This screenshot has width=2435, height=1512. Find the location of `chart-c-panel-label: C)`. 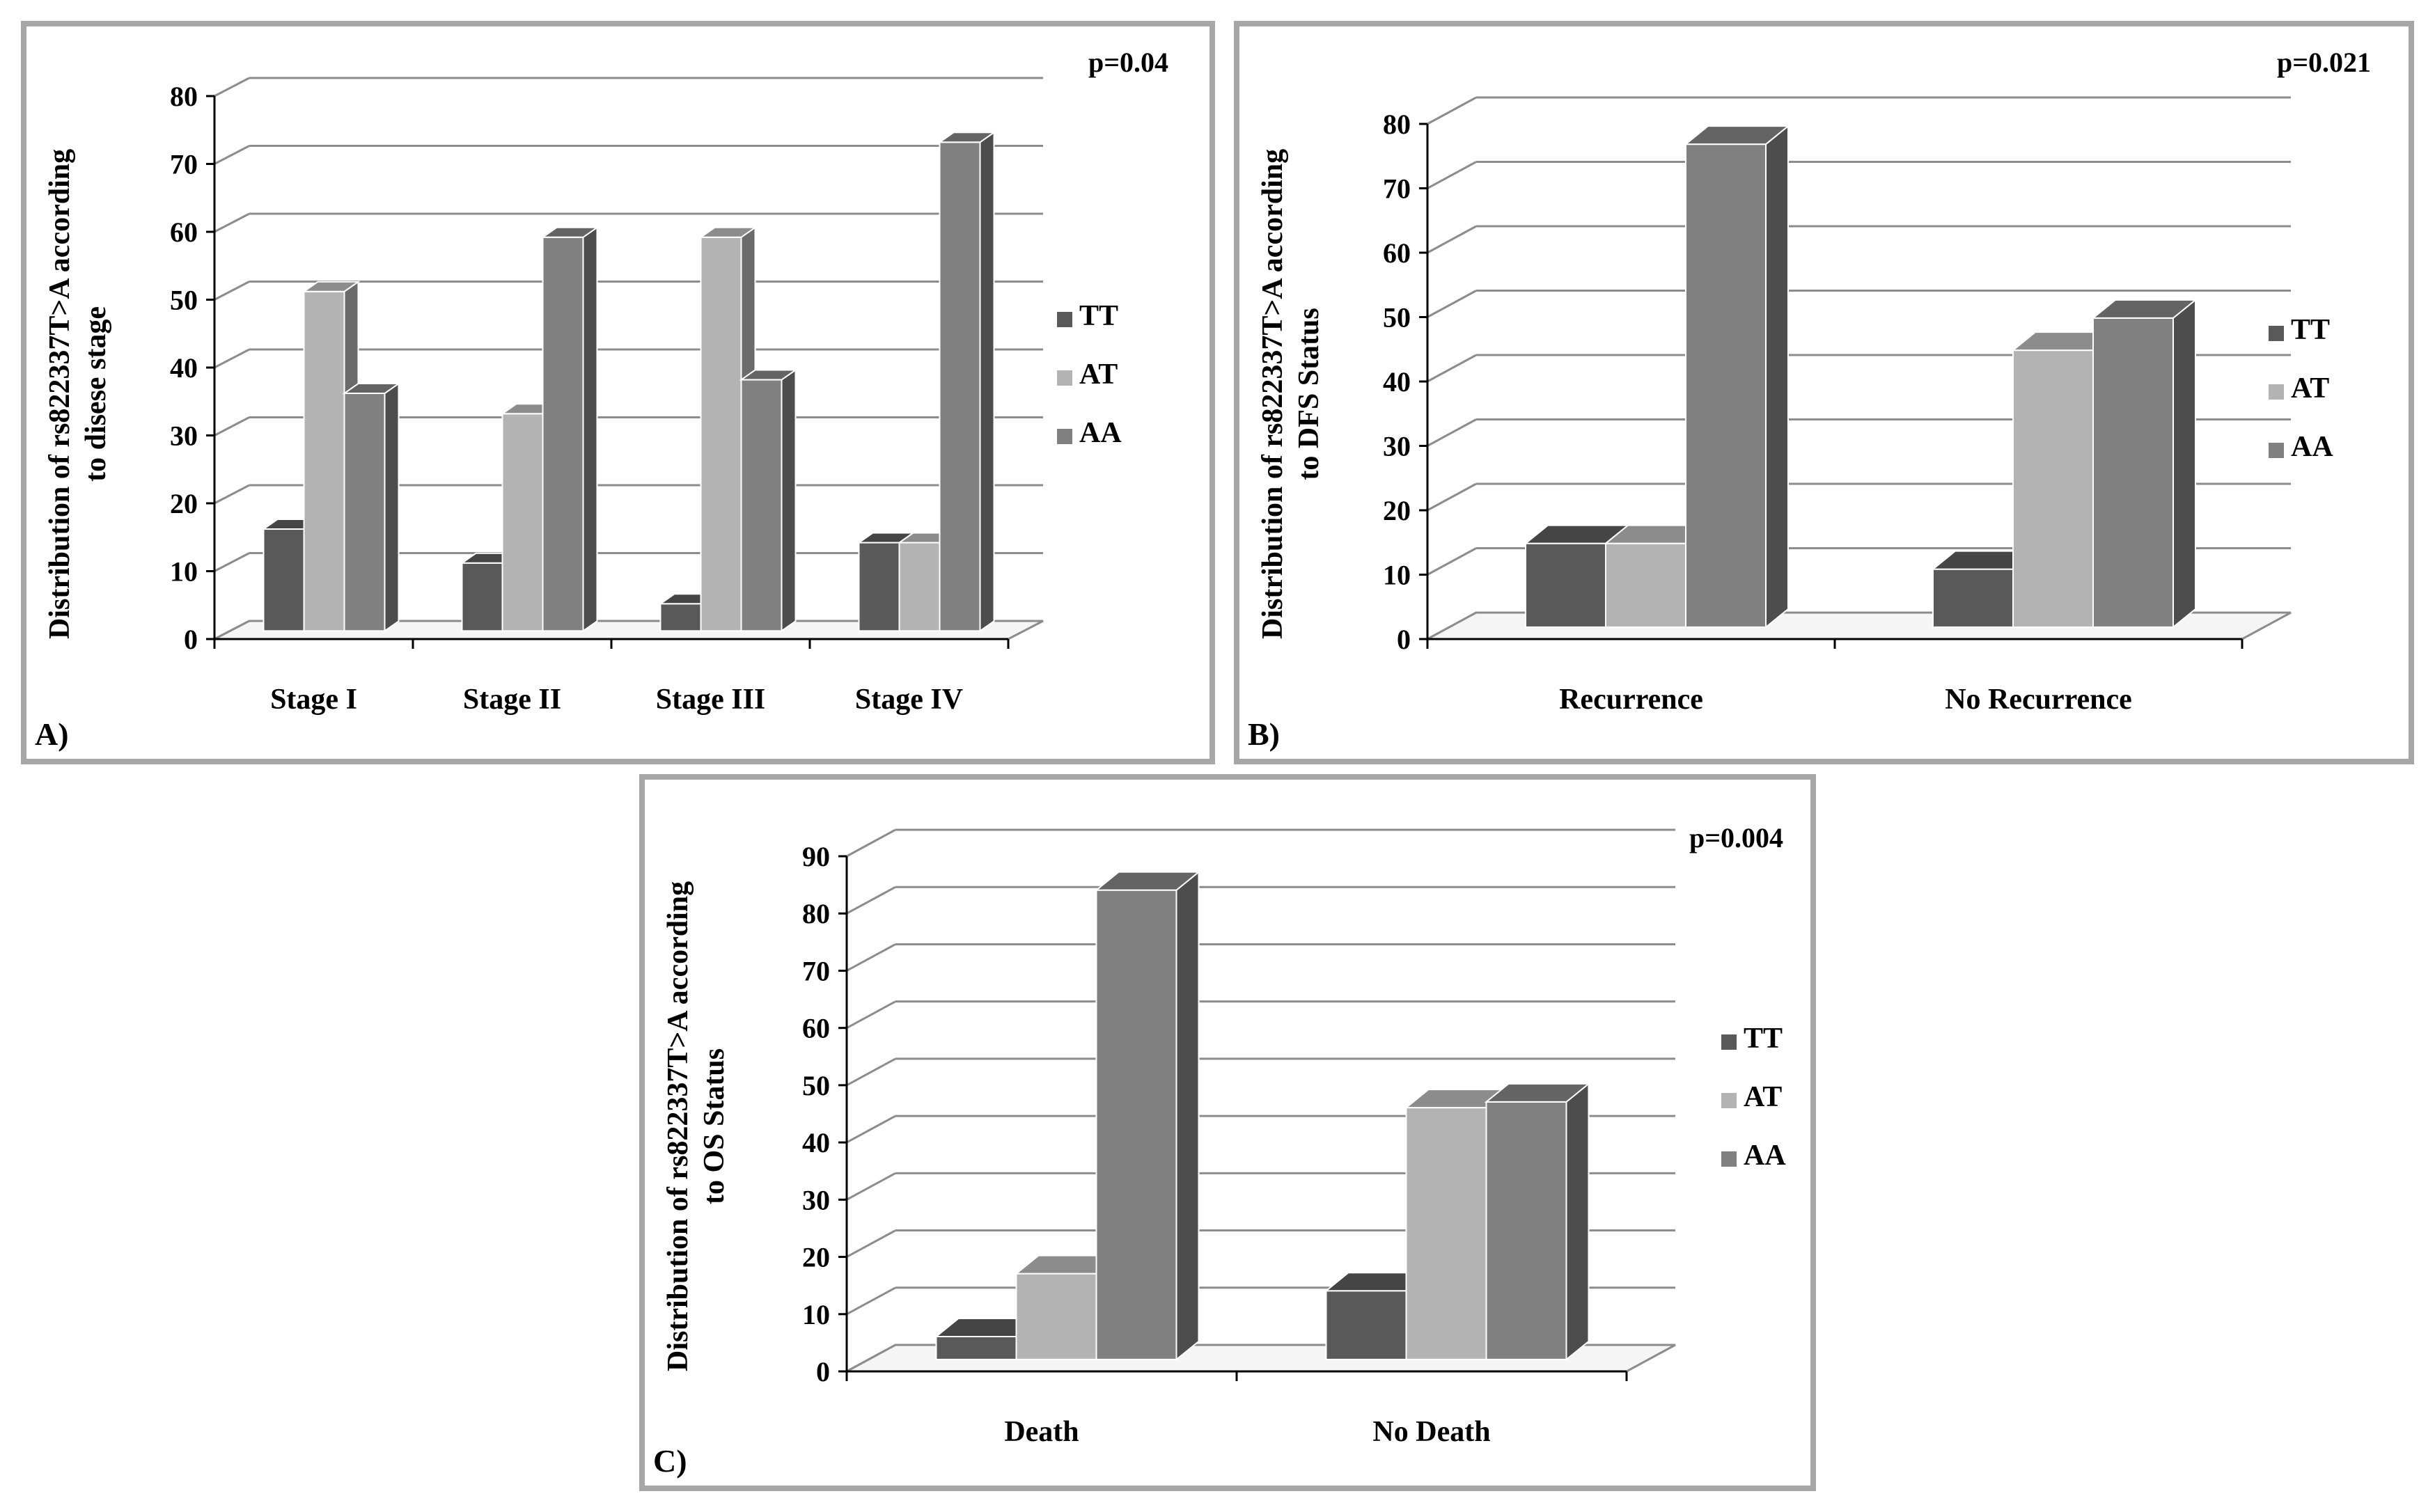

chart-c-panel-label: C) is located at coordinates (670, 1461).